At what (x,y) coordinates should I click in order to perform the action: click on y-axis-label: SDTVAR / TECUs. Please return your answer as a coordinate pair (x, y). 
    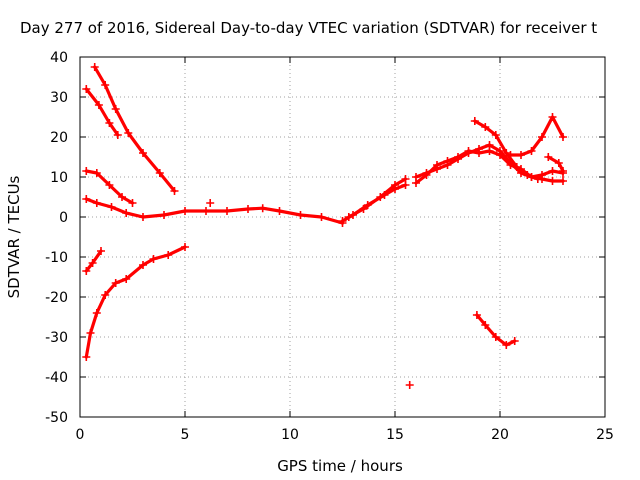
    Looking at the image, I should click on (14, 236).